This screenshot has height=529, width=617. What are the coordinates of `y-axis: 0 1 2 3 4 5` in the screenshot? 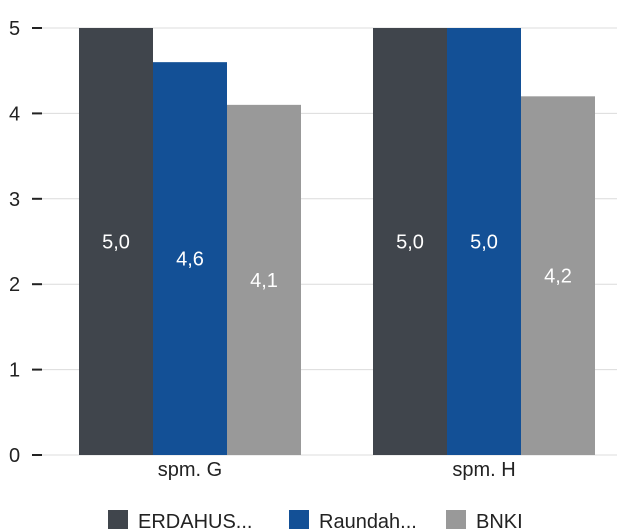 It's located at (25, 242).